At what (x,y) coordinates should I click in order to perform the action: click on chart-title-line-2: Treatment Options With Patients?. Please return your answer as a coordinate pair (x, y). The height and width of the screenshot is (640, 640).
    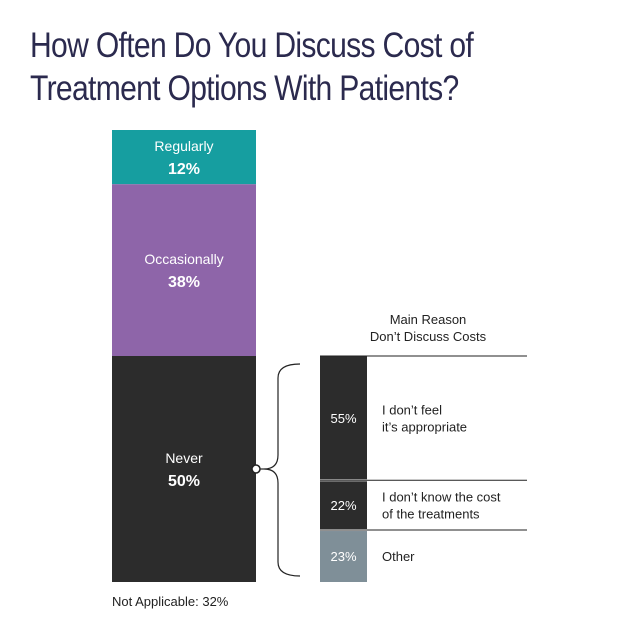
    Looking at the image, I should click on (244, 88).